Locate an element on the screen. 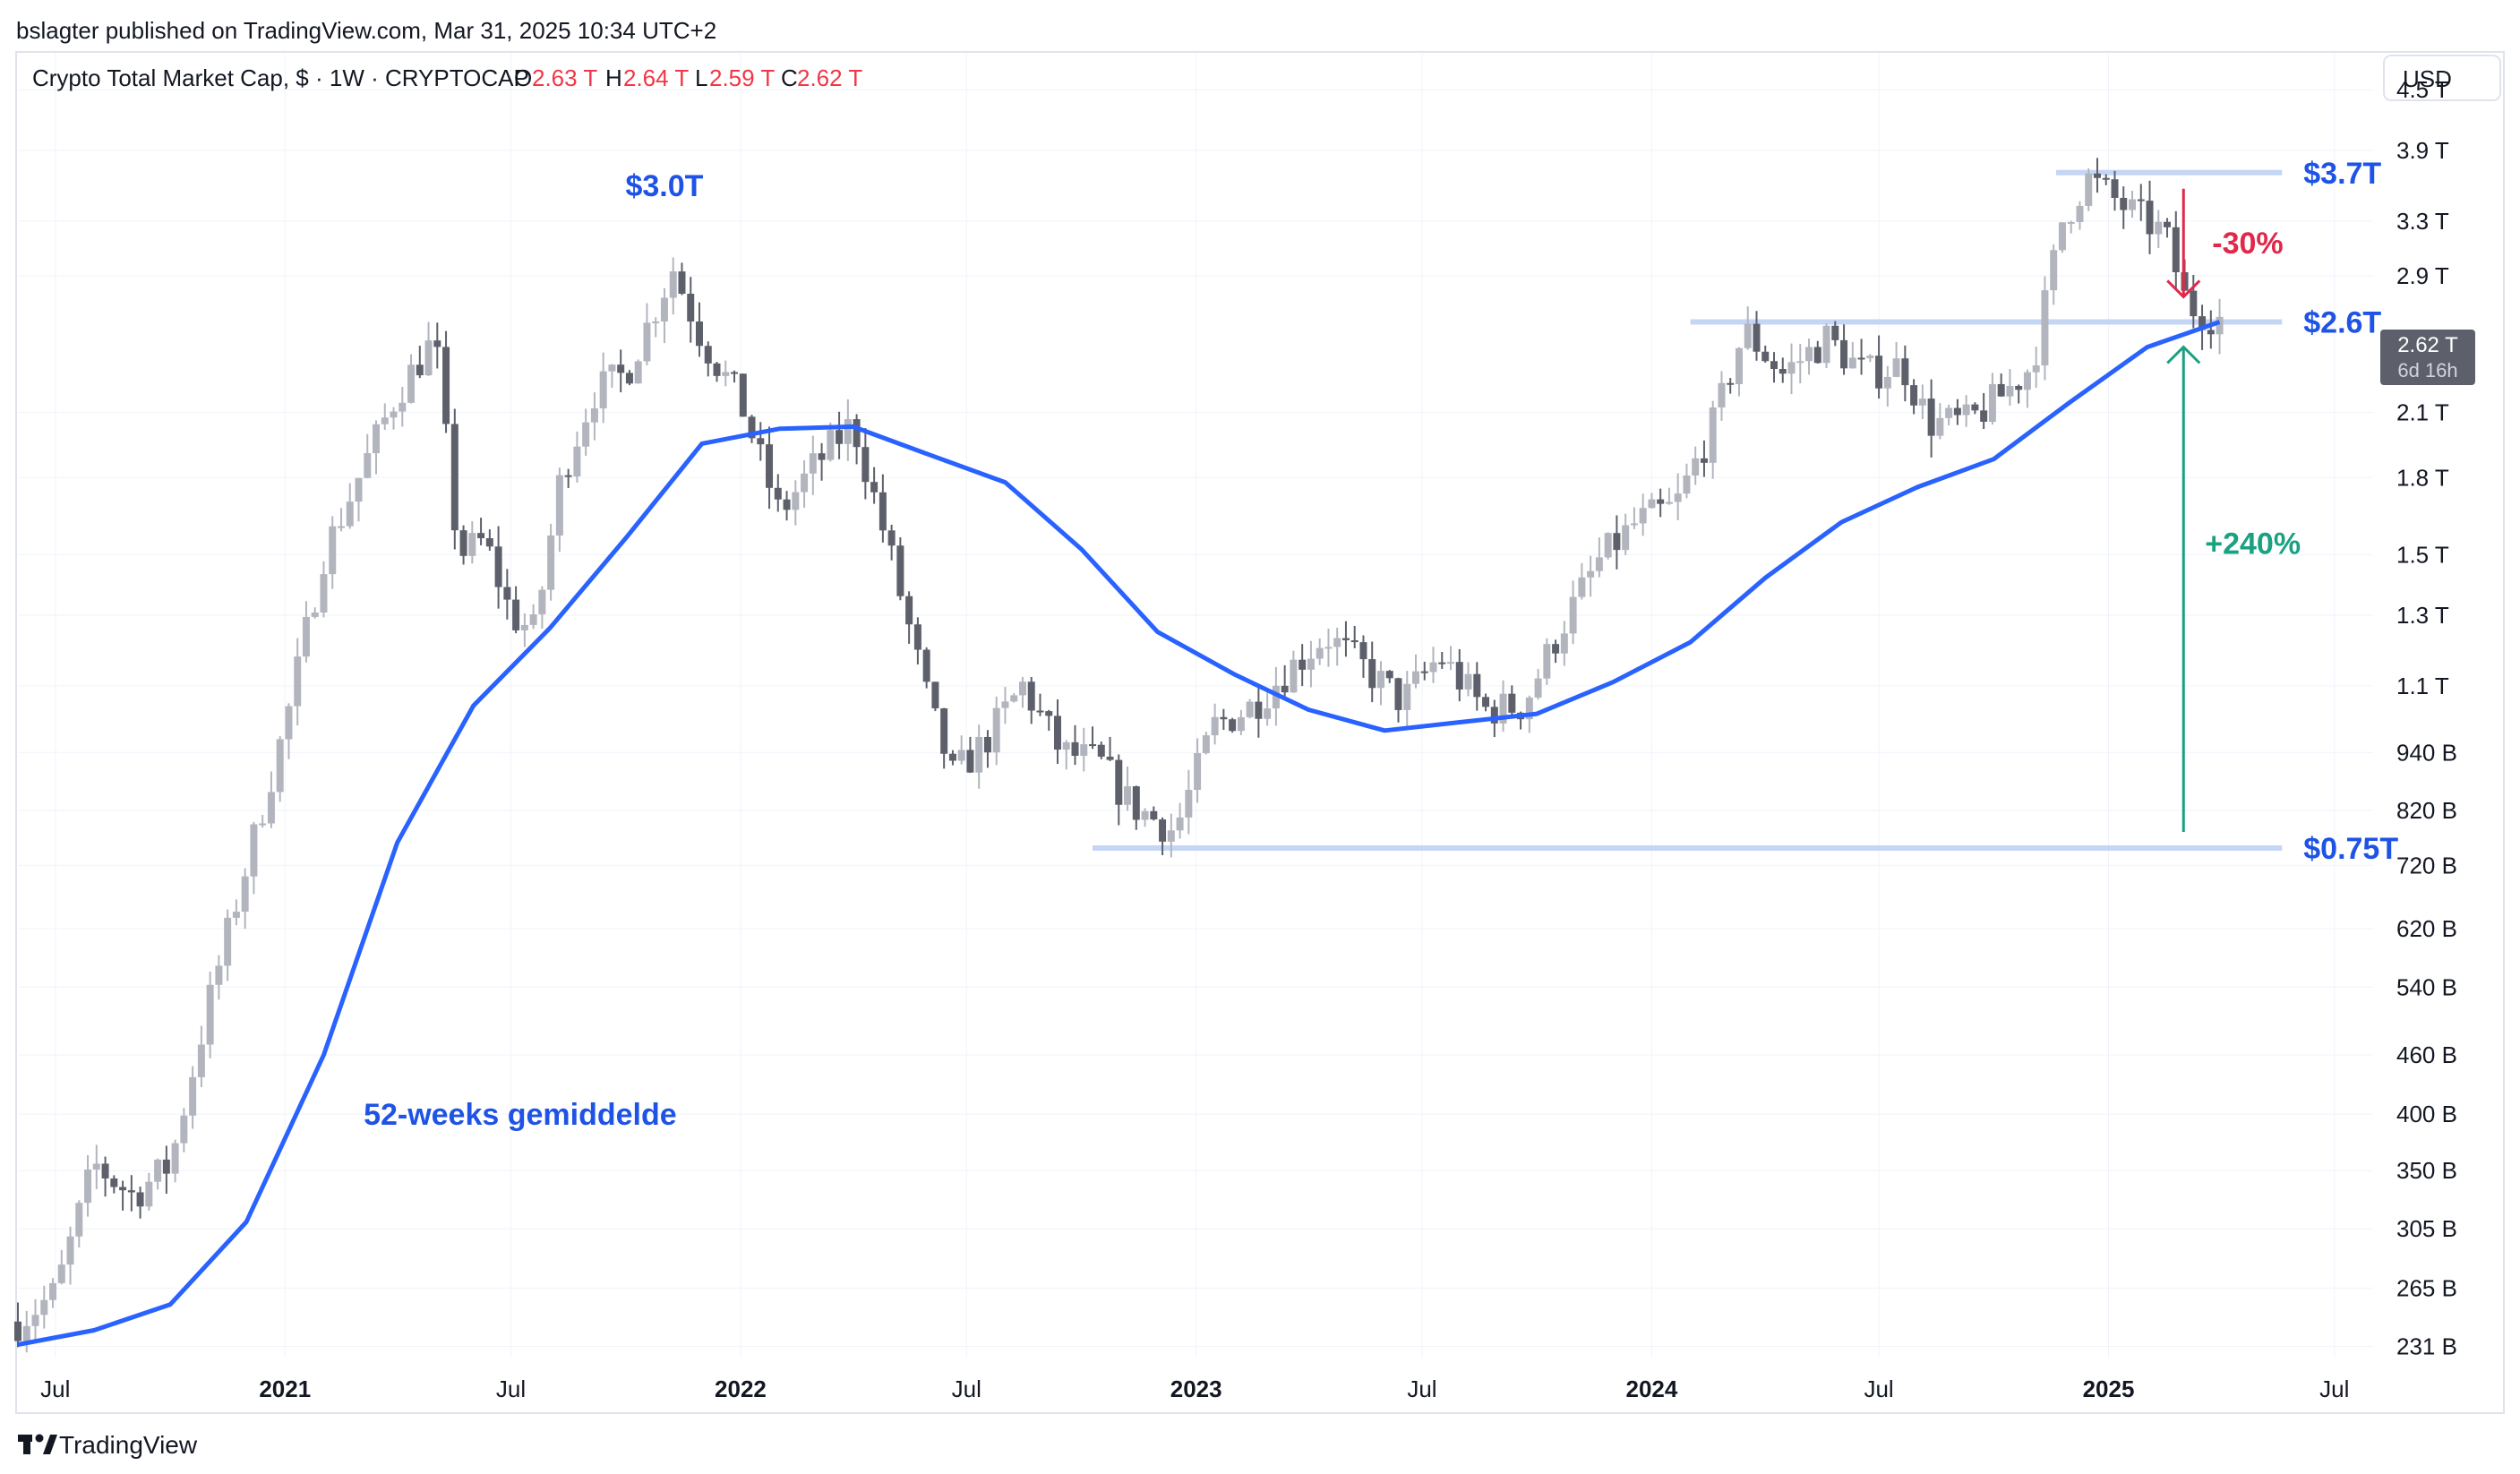  rally-label: +240% is located at coordinates (2253, 544).